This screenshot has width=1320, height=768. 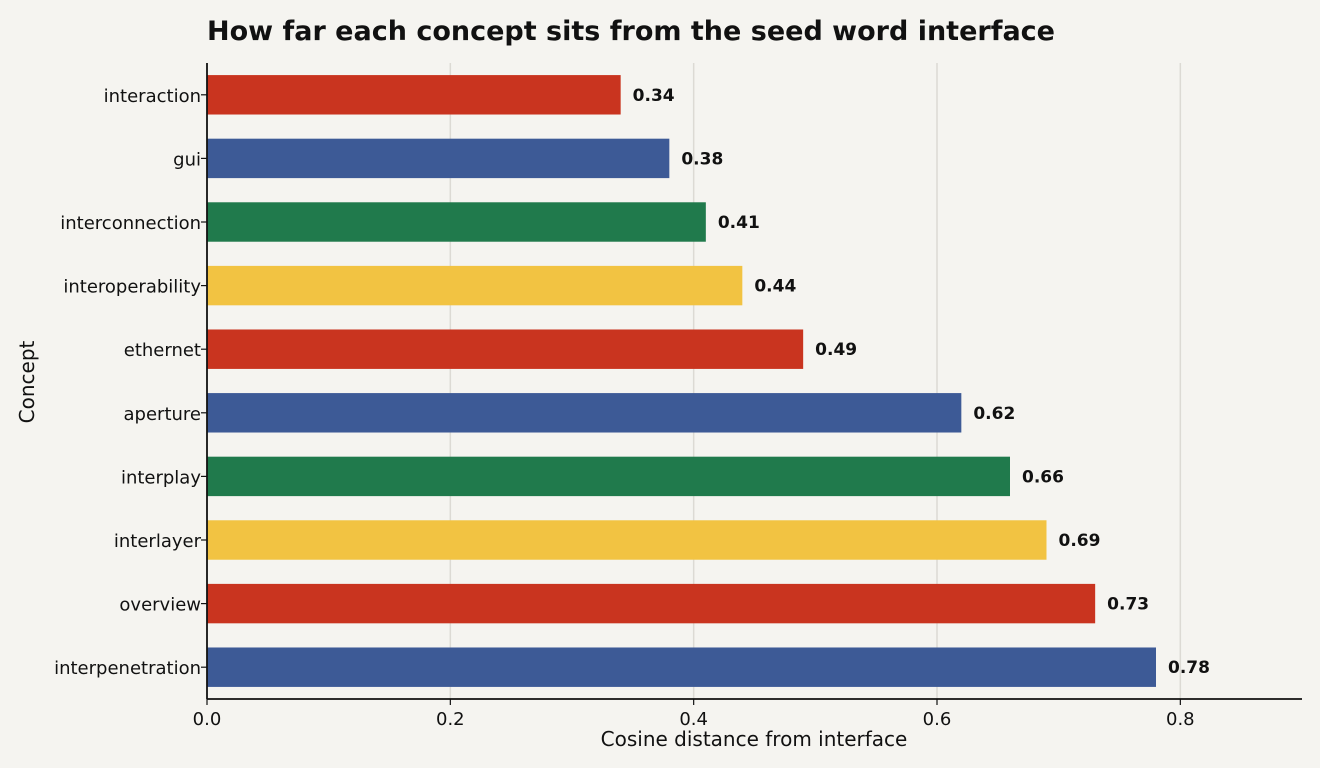 What do you see at coordinates (187, 159) in the screenshot?
I see `y-tick-label: gui` at bounding box center [187, 159].